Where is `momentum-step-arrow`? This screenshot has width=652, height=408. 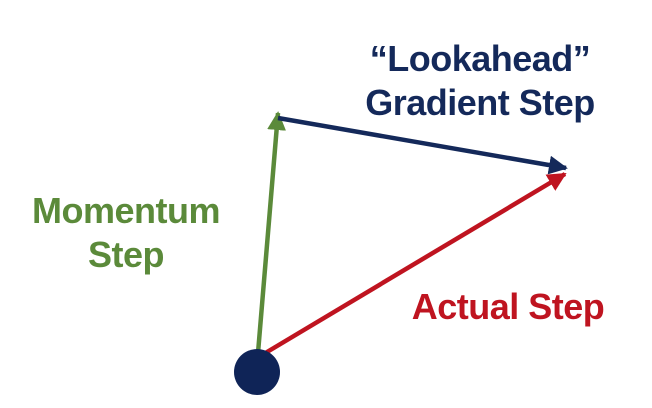 momentum-step-arrow is located at coordinates (271, 232).